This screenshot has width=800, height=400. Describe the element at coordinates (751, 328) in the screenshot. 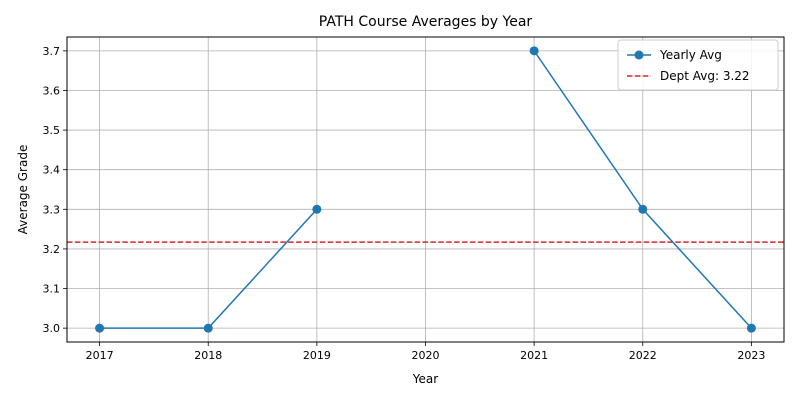

I see `data-point-2023` at that location.